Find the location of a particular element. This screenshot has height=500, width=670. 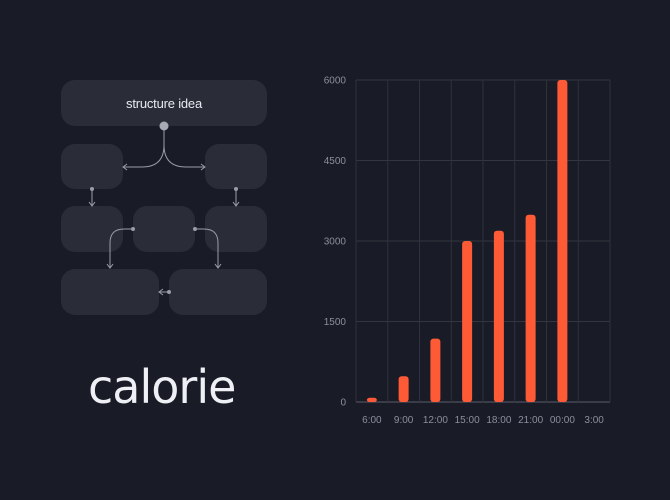

x-tick-label: 21:00 is located at coordinates (530, 420).